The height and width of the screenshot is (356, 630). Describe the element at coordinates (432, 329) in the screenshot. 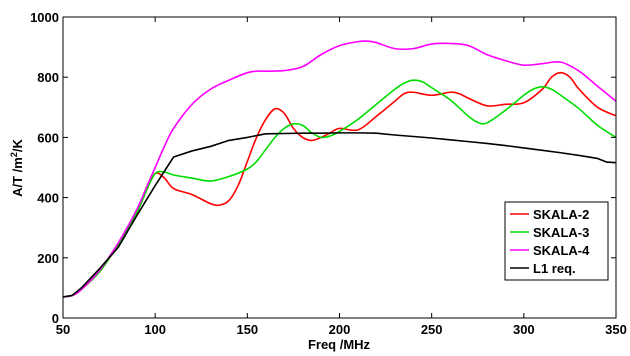

I see `x-tick-label: 250` at that location.